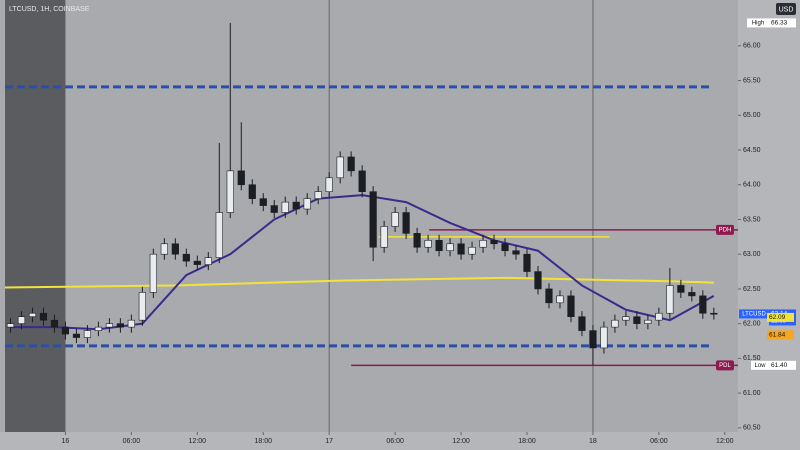  Describe the element at coordinates (593, 441) in the screenshot. I see `x-tick-label: 18` at that location.